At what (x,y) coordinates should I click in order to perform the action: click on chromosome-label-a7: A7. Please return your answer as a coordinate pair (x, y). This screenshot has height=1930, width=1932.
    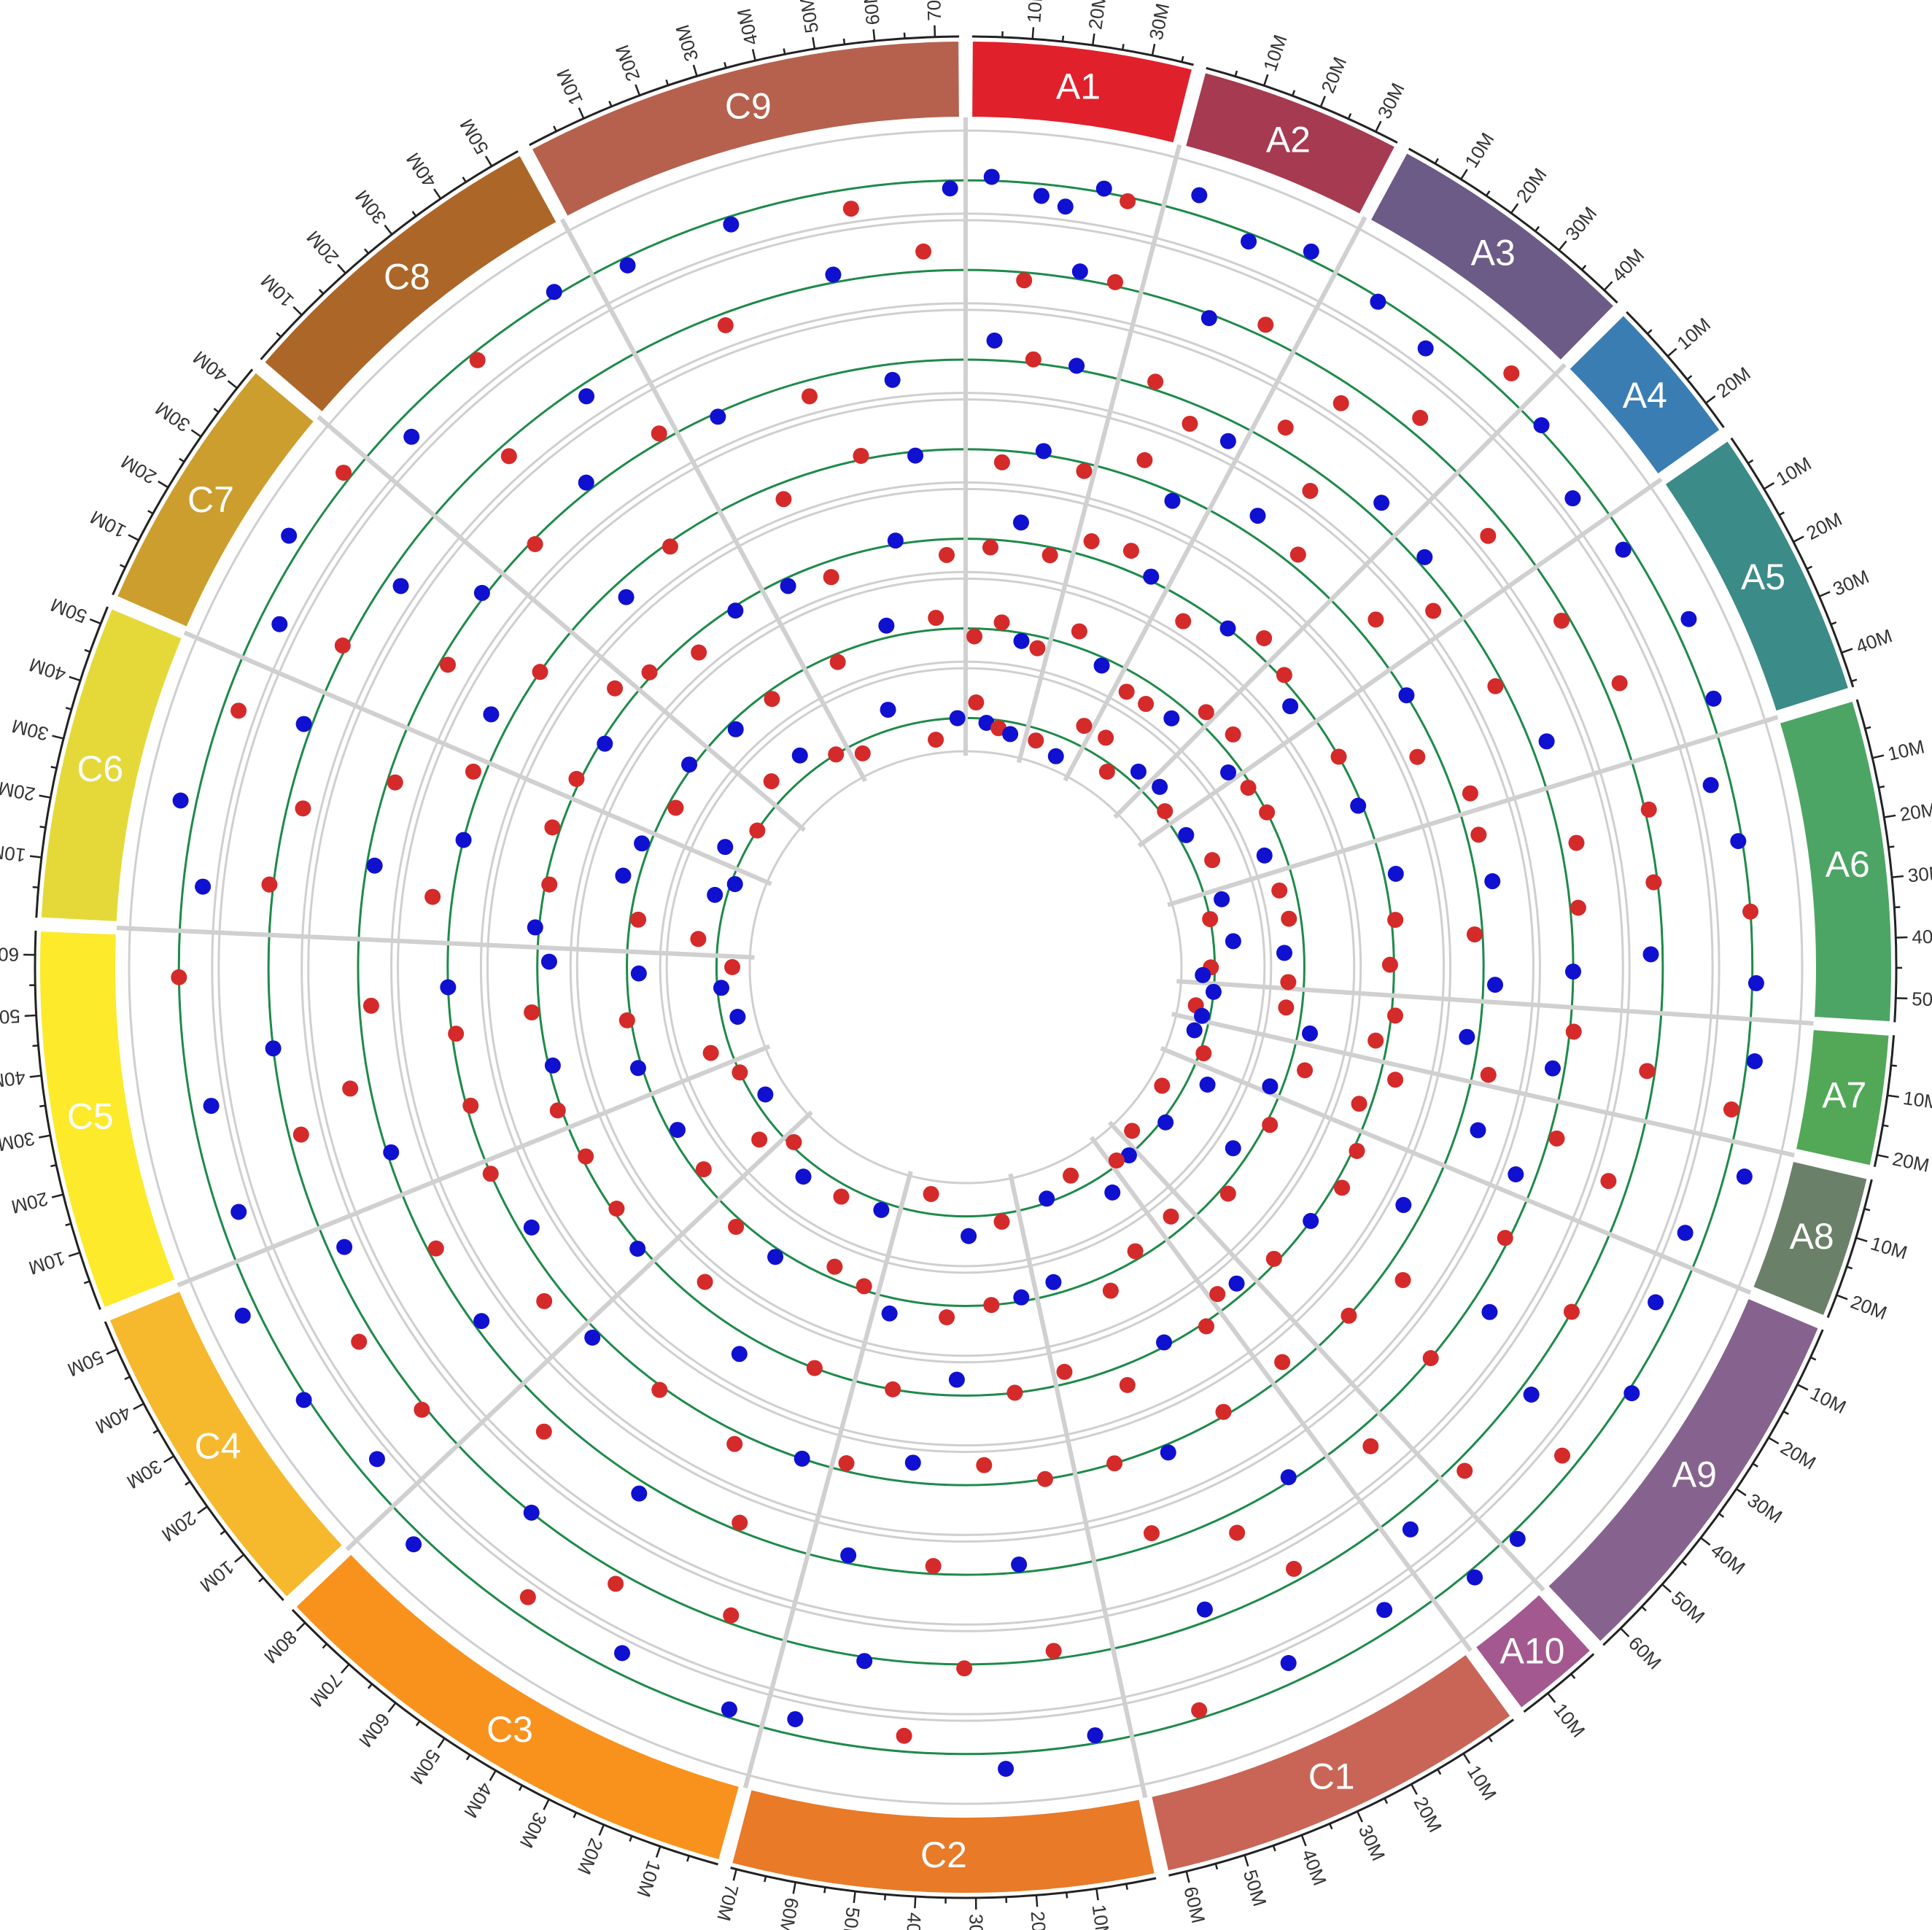
    Looking at the image, I should click on (1844, 1095).